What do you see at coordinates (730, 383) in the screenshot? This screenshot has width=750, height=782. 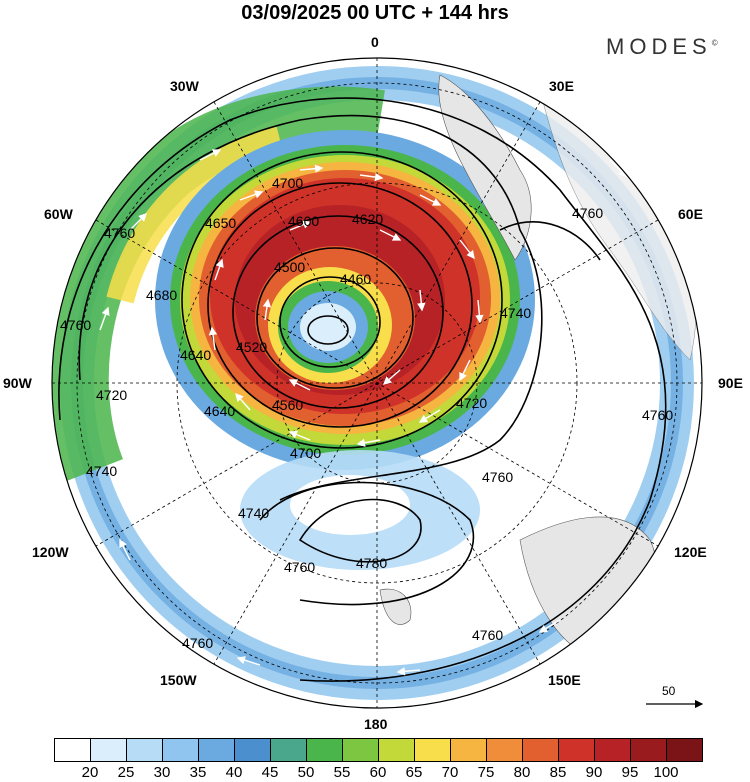 I see `lon-label-90e: 90E` at bounding box center [730, 383].